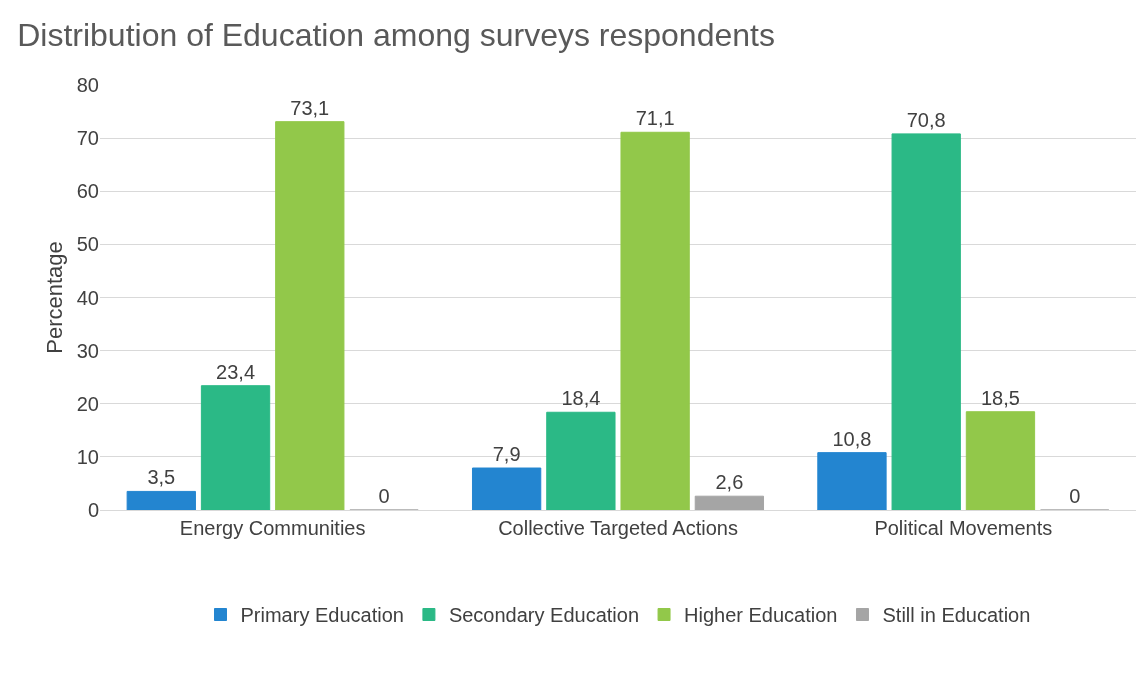 Image resolution: width=1146 pixels, height=675 pixels. I want to click on y-tick-label: 50, so click(87, 244).